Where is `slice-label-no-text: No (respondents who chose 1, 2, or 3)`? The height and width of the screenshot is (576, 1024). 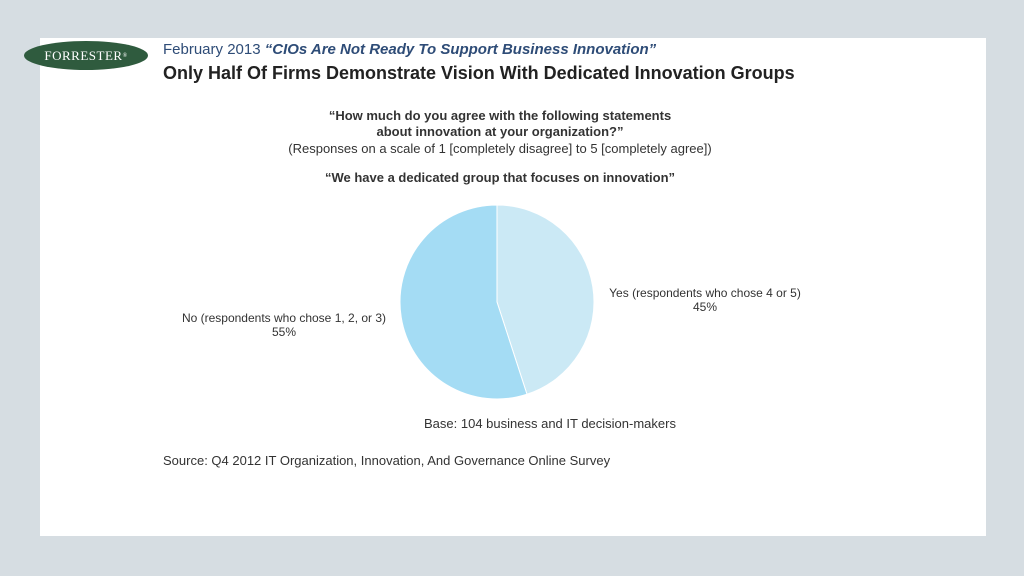 slice-label-no-text: No (respondents who chose 1, 2, or 3) is located at coordinates (284, 318).